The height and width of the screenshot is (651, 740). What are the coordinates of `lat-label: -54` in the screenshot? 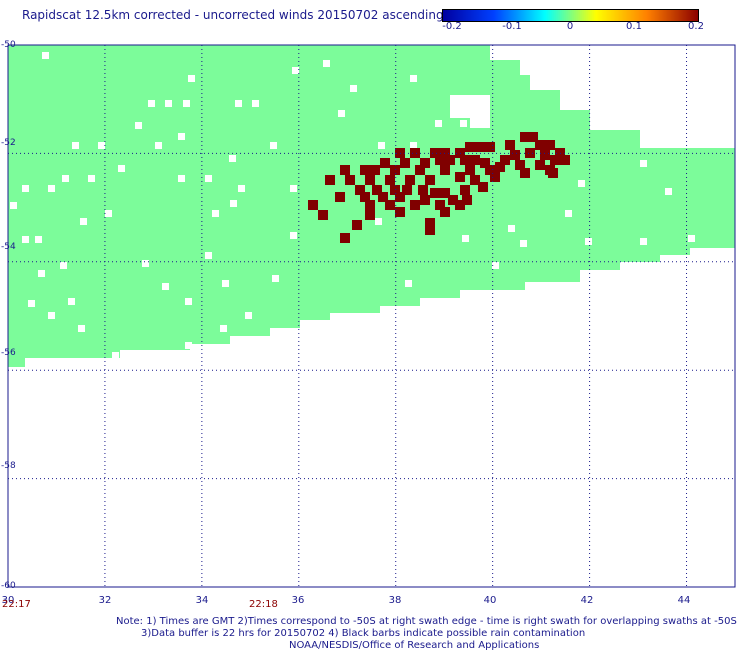 It's located at (8, 247).